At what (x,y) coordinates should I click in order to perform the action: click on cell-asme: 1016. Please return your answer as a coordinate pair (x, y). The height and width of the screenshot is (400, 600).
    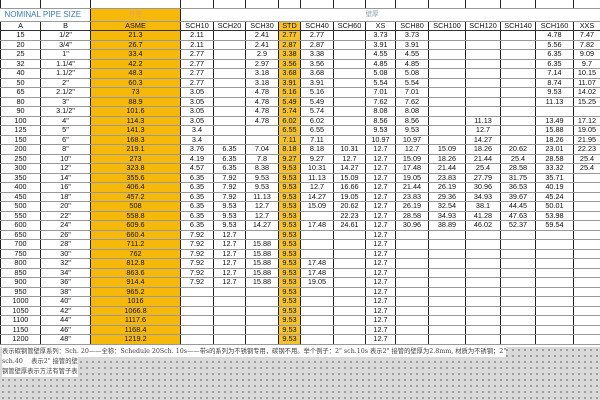
    Looking at the image, I should click on (135, 301).